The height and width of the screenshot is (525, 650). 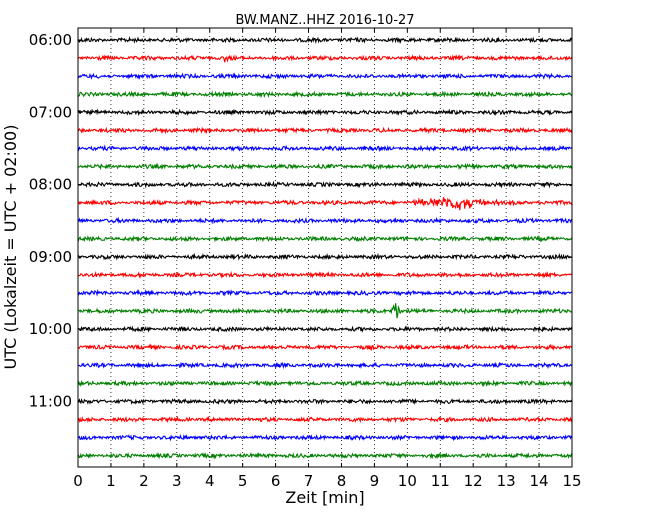 What do you see at coordinates (309, 481) in the screenshot?
I see `x-tick-label-7: 7` at bounding box center [309, 481].